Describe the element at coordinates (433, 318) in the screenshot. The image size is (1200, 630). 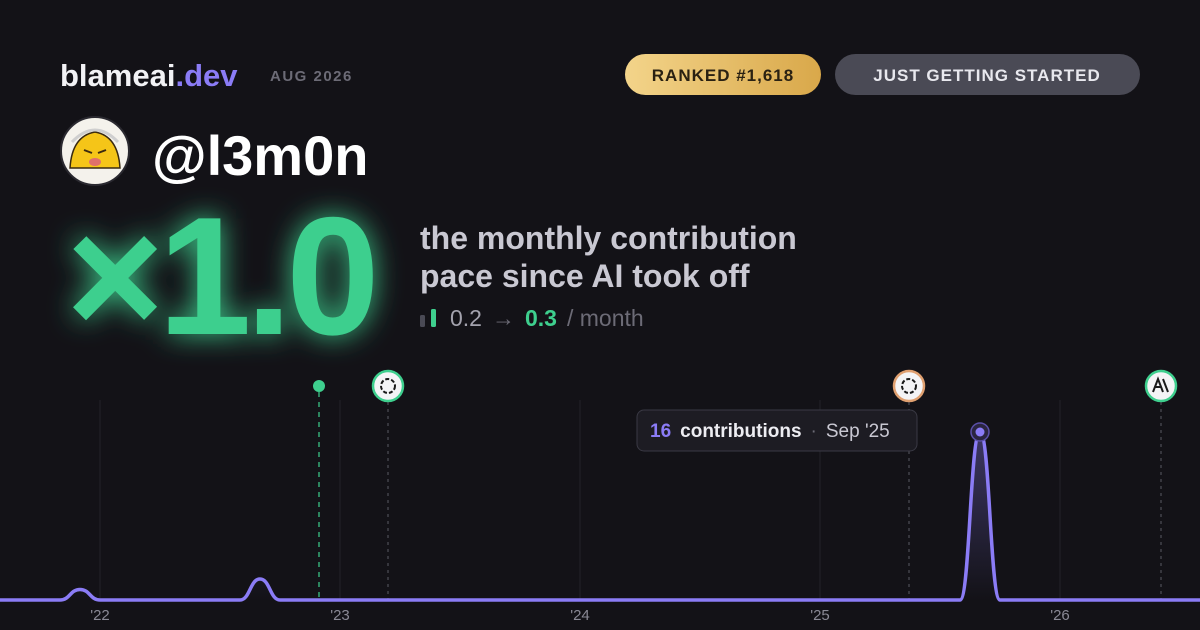
I see `after-bar` at that location.